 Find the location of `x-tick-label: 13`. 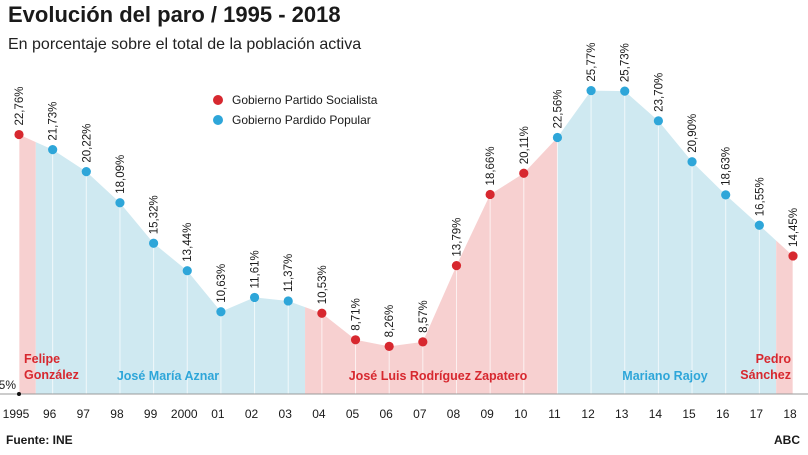

x-tick-label: 13 is located at coordinates (622, 414).